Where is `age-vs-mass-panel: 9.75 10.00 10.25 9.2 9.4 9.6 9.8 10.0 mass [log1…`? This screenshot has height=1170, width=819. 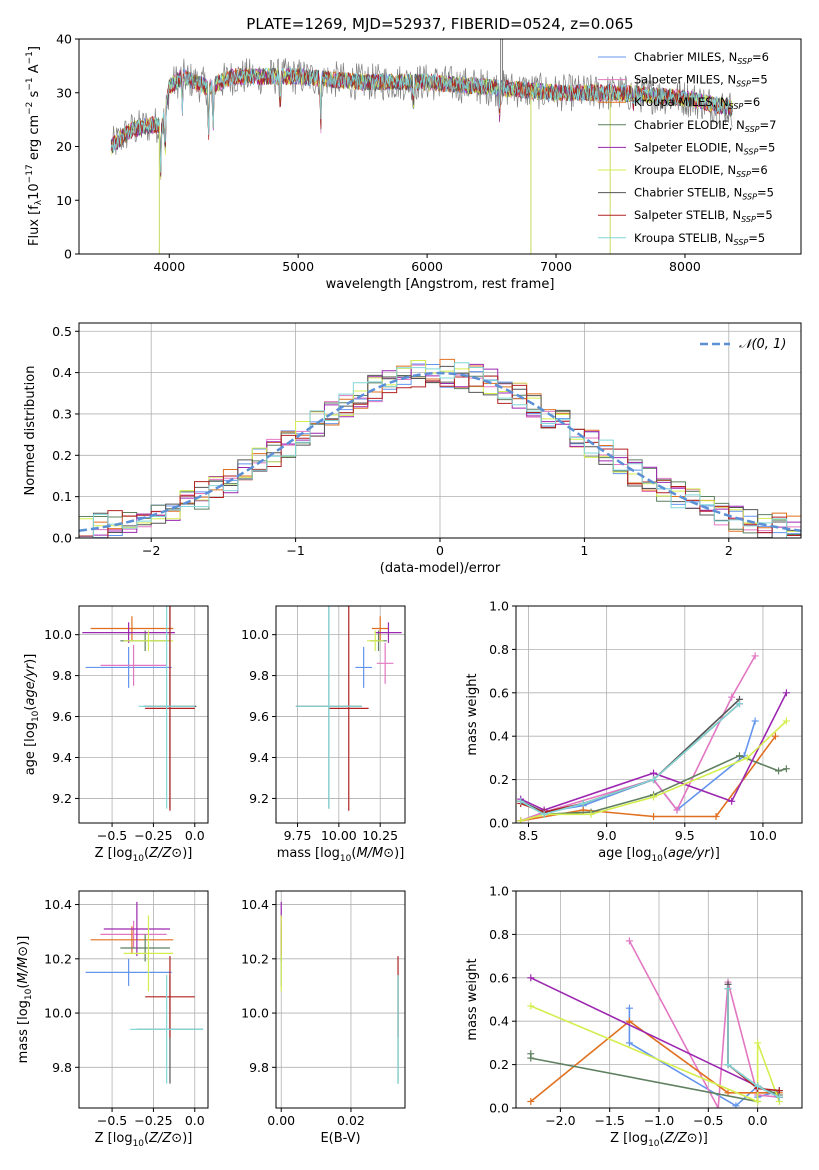
age-vs-mass-panel: 9.75 10.00 10.25 9.2 9.4 9.6 9.8 10.0 mass [log1… is located at coordinates (323, 734).